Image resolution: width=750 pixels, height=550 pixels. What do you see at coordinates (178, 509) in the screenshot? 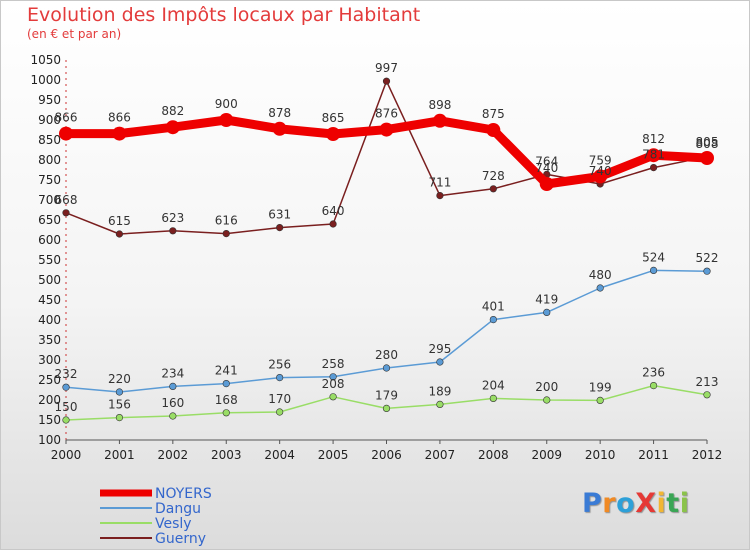
I see `legend-label-dangu: Dangu` at bounding box center [178, 509].